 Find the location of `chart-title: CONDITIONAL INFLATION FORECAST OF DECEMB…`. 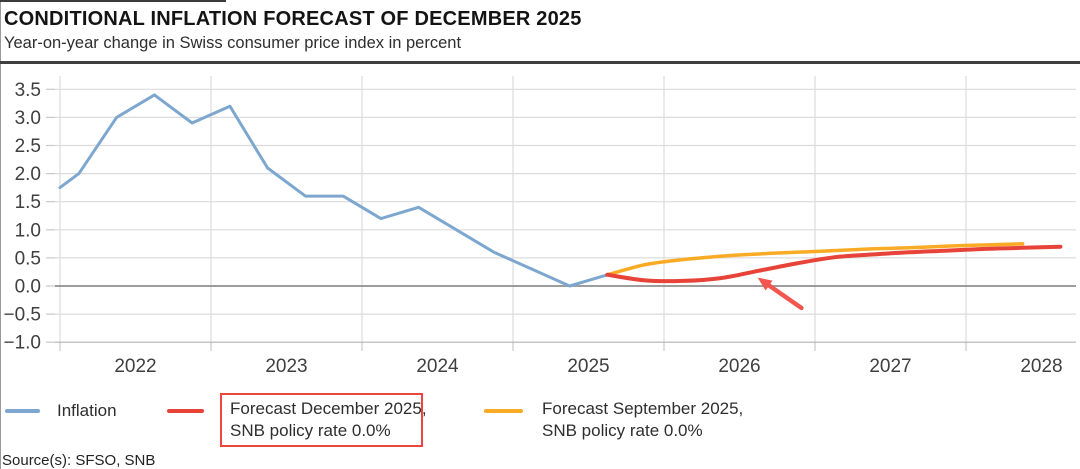

chart-title: CONDITIONAL INFLATION FORECAST OF DECEMB… is located at coordinates (293, 19).